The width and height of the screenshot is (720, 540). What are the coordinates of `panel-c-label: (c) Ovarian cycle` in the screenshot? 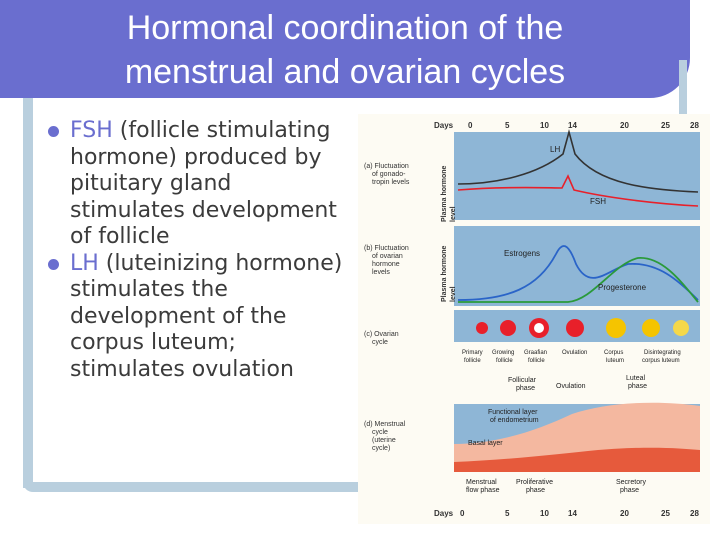 It's located at (382, 338).